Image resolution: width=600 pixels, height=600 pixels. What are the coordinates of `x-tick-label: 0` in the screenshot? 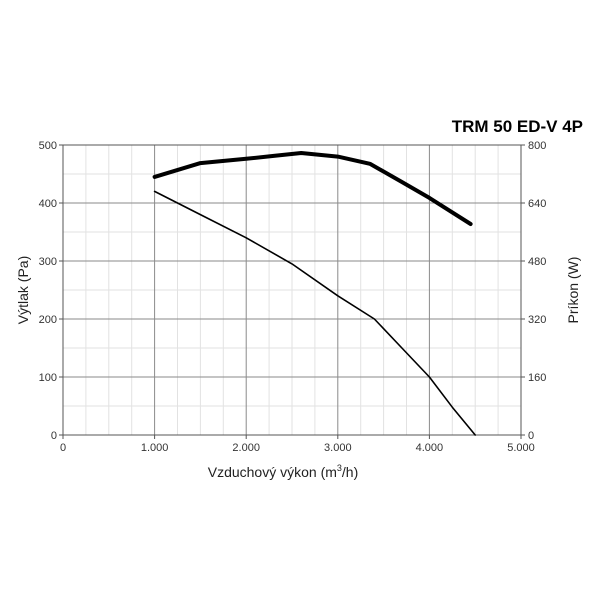 It's located at (63, 448).